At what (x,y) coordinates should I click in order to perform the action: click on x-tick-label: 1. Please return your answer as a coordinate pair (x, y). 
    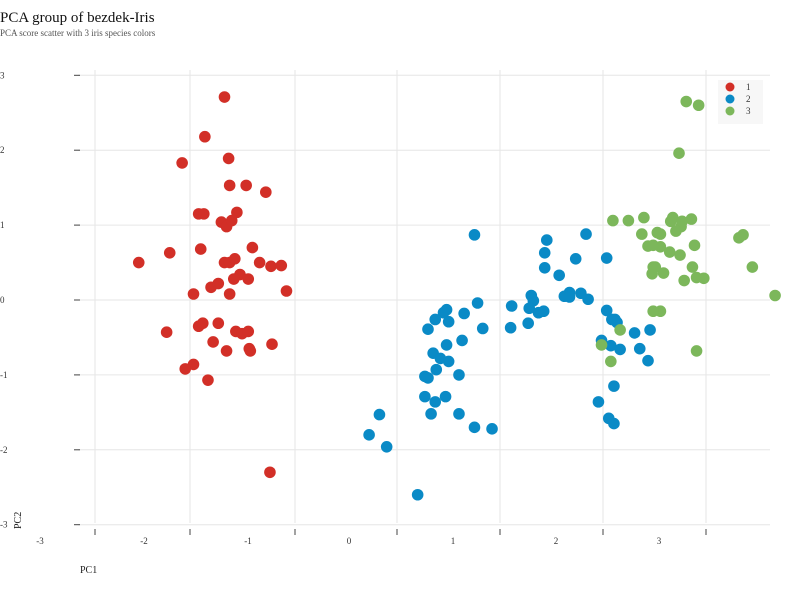
    Looking at the image, I should click on (453, 541).